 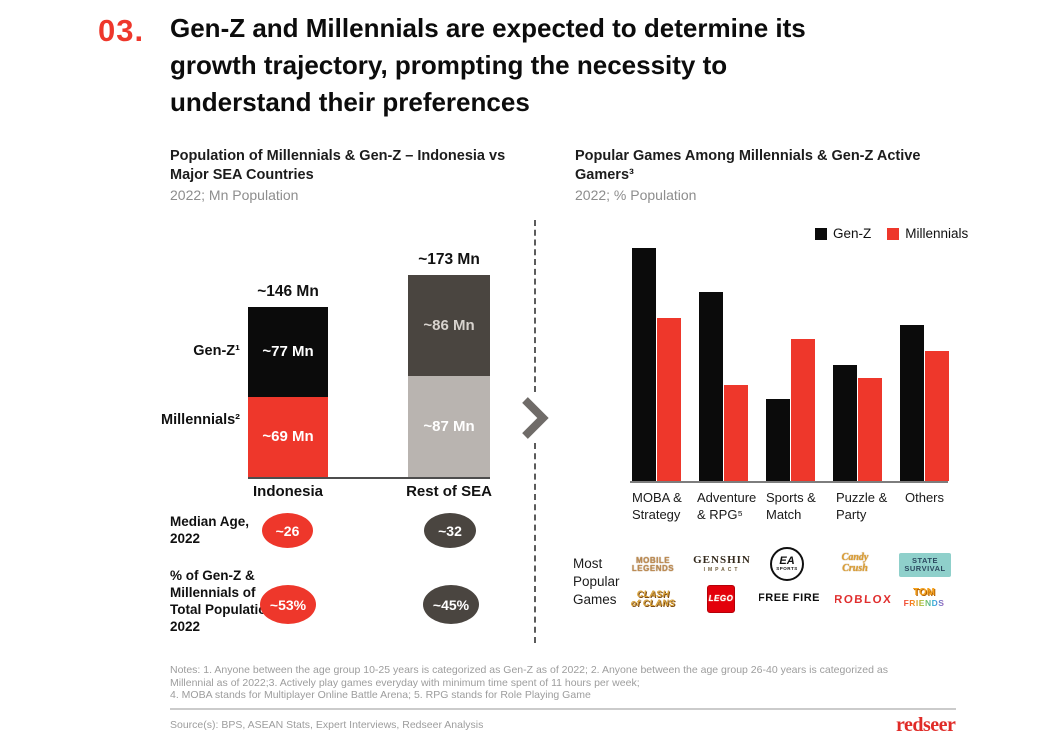 I want to click on roblox-logo-text-1: ROBLOX, so click(x=863, y=599).